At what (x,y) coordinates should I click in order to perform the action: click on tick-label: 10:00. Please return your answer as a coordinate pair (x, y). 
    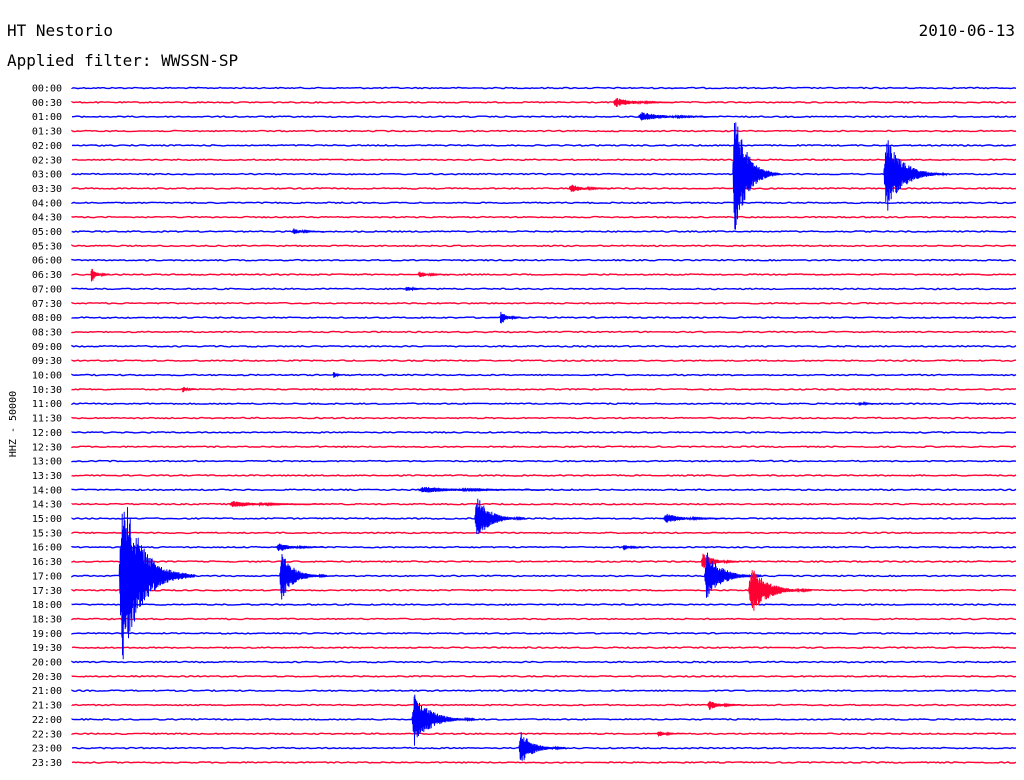
    Looking at the image, I should click on (47, 376).